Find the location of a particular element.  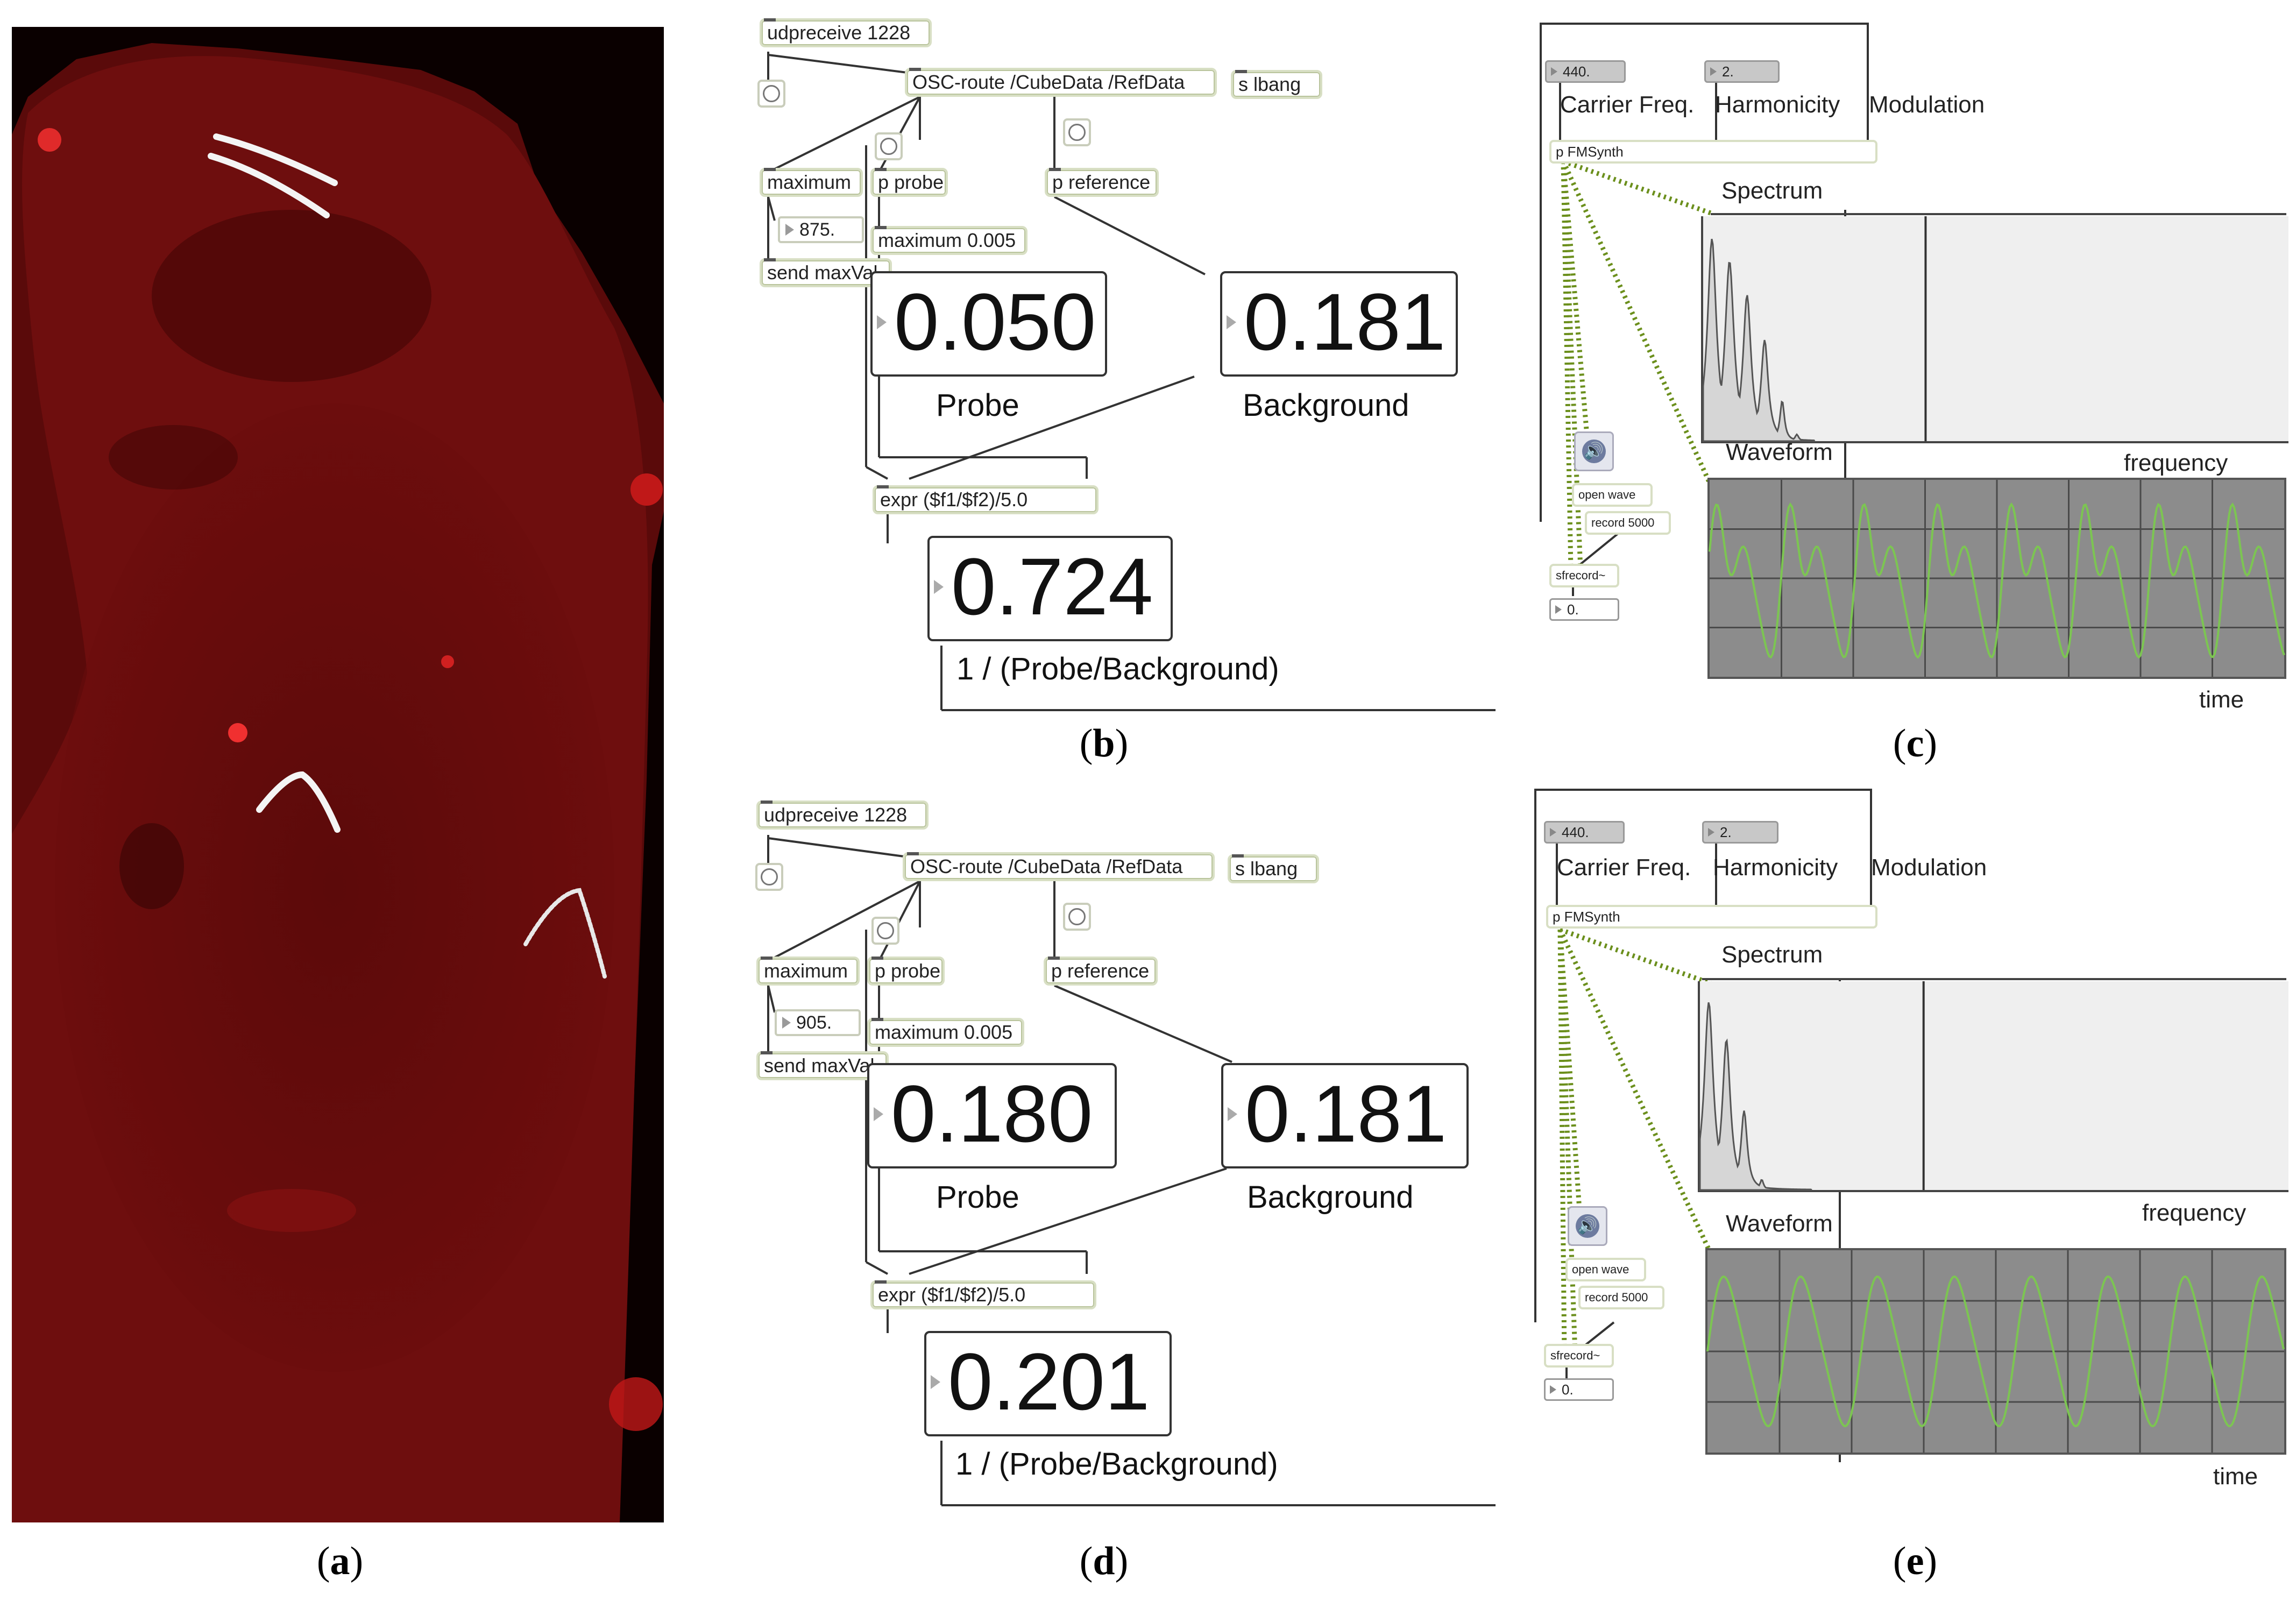

figure-label-d: (d) is located at coordinates (1104, 1561).